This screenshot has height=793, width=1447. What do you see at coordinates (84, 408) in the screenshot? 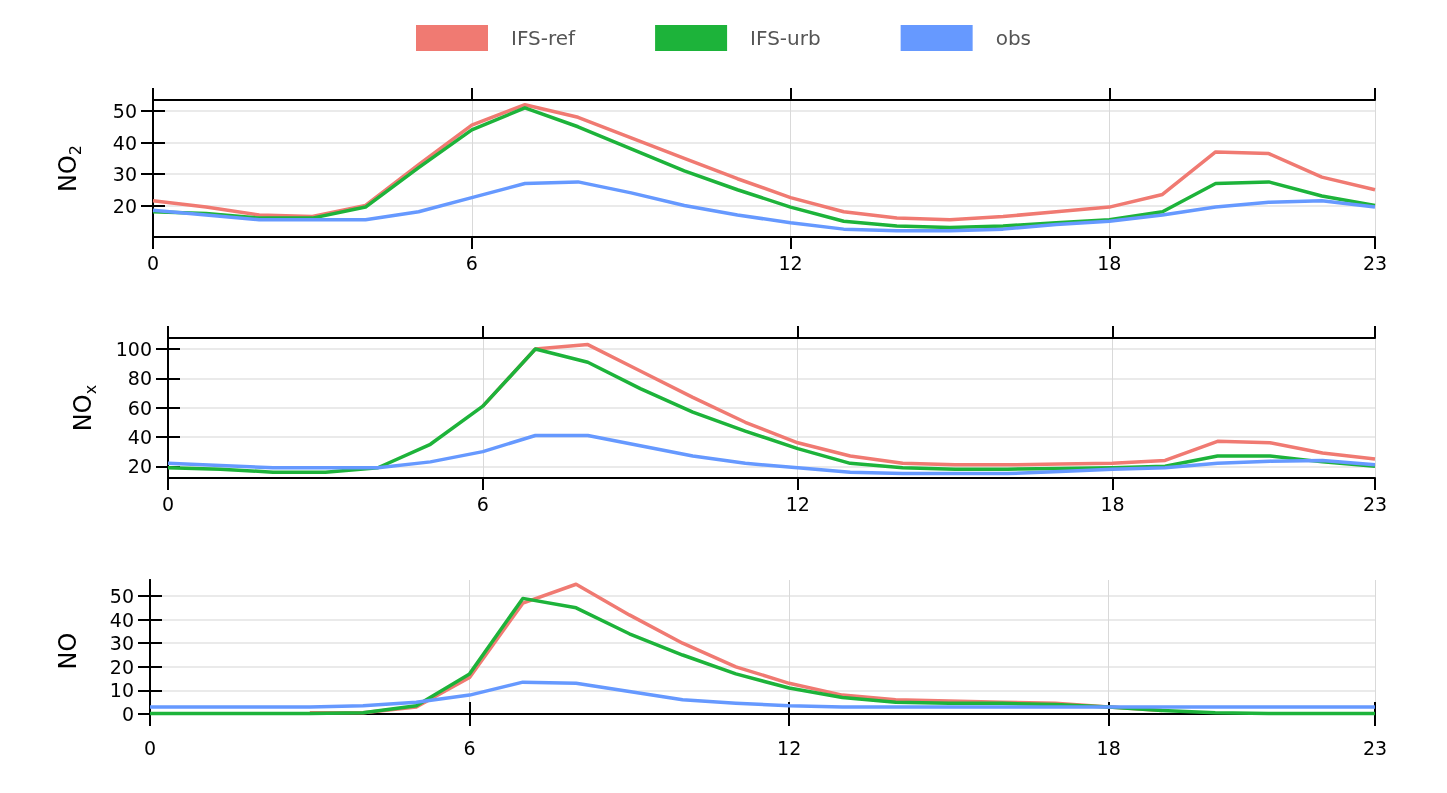
I see `y-axis-title: NOx` at bounding box center [84, 408].